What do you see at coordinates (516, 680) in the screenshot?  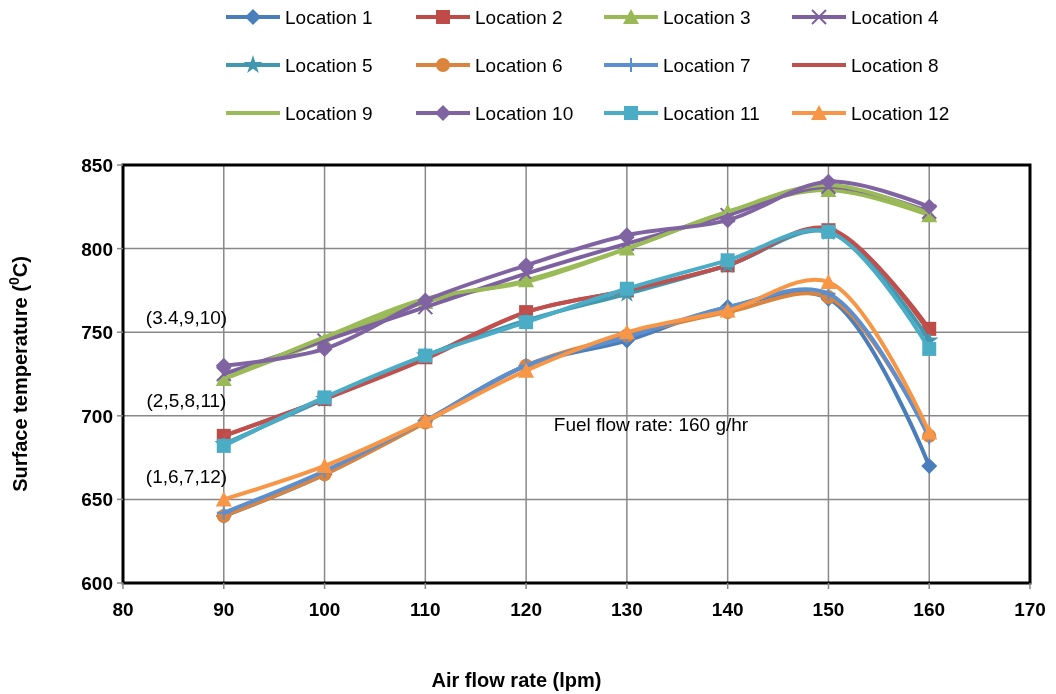 I see `x-axis-title: Air flow rate (lpm)` at bounding box center [516, 680].